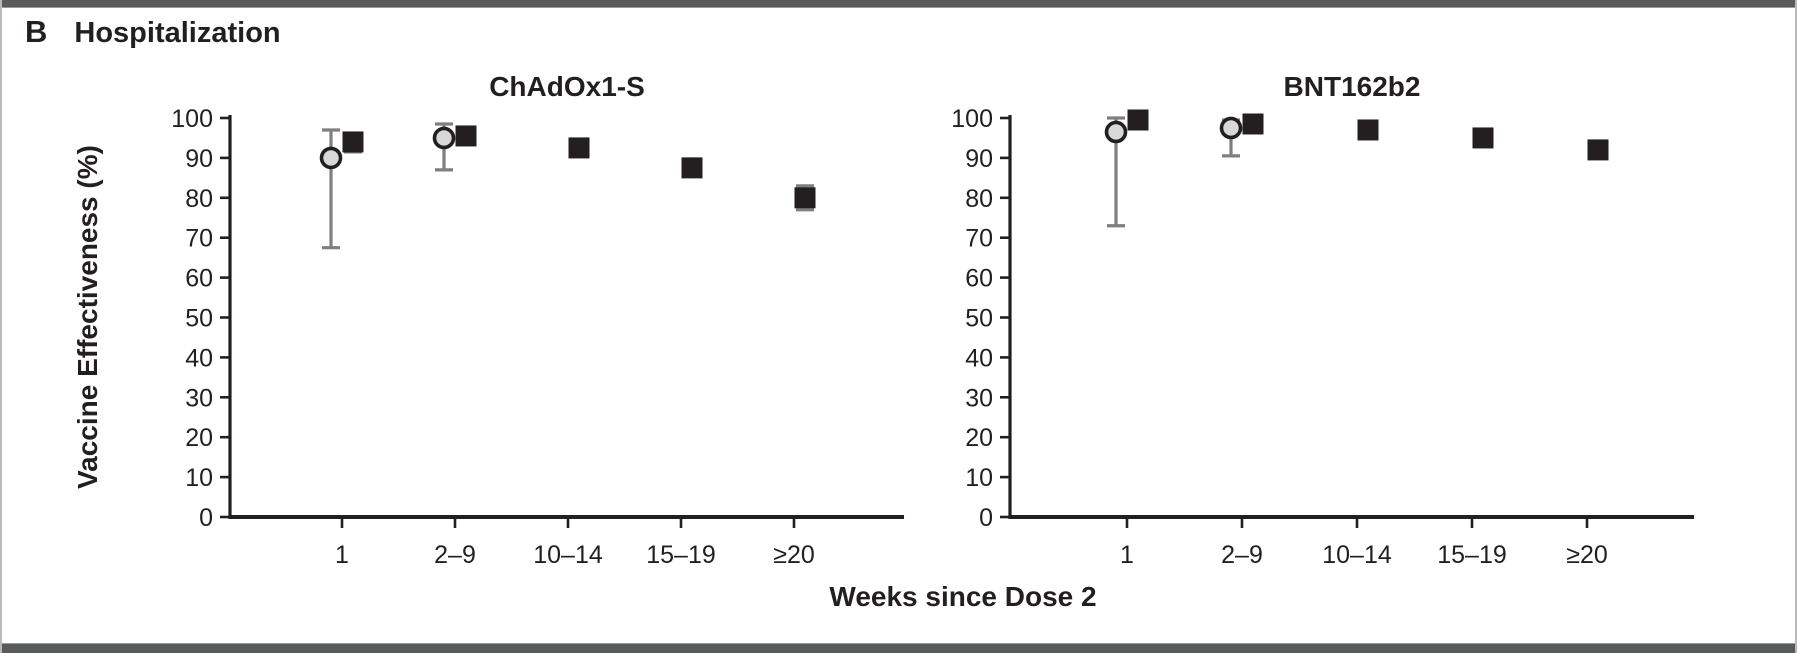 Image resolution: width=1797 pixels, height=653 pixels. Describe the element at coordinates (898, 4) in the screenshot. I see `frame-top-bar` at that location.